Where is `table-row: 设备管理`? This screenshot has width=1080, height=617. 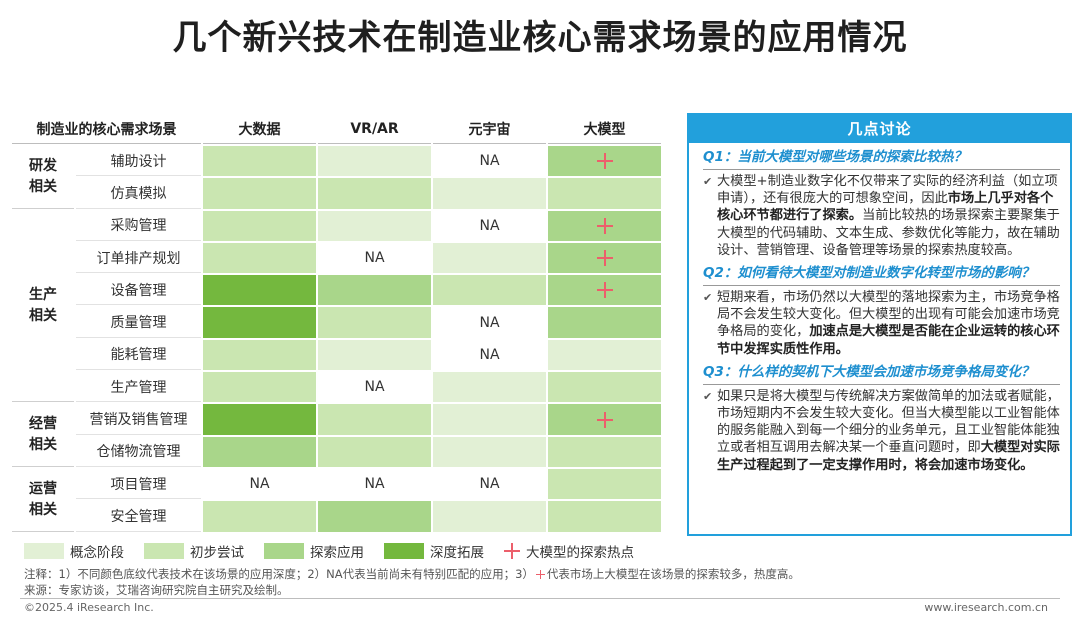 table-row: 设备管理 is located at coordinates (336, 290).